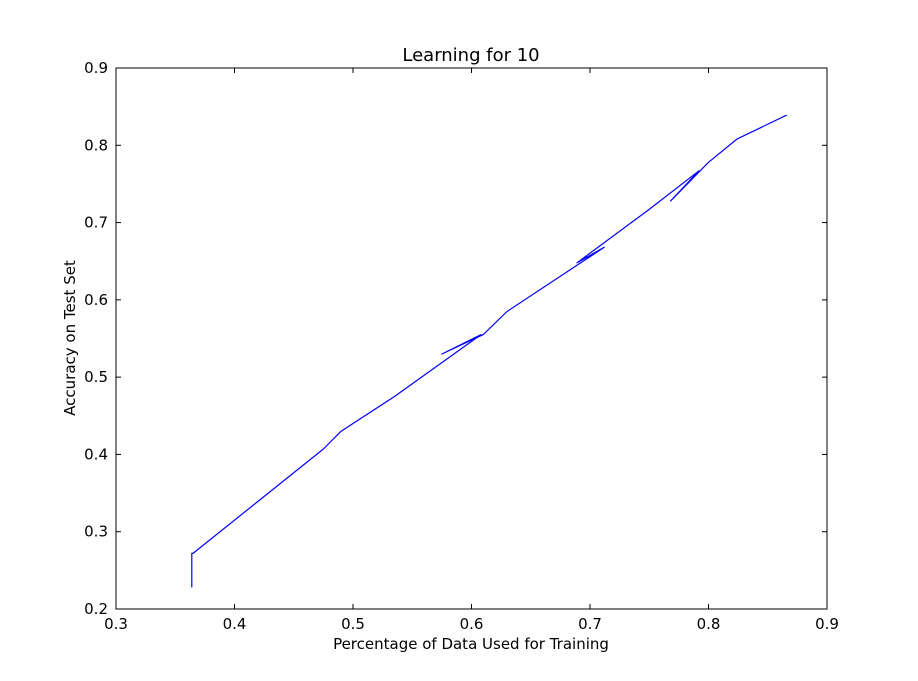 The image size is (918, 681). Describe the element at coordinates (590, 624) in the screenshot. I see `x-tick-label: 0.7` at that location.